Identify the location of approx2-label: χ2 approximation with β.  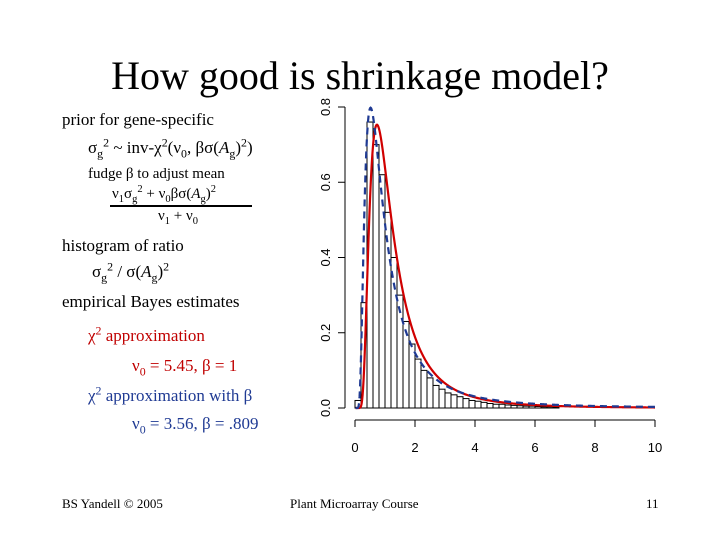
(170, 394).